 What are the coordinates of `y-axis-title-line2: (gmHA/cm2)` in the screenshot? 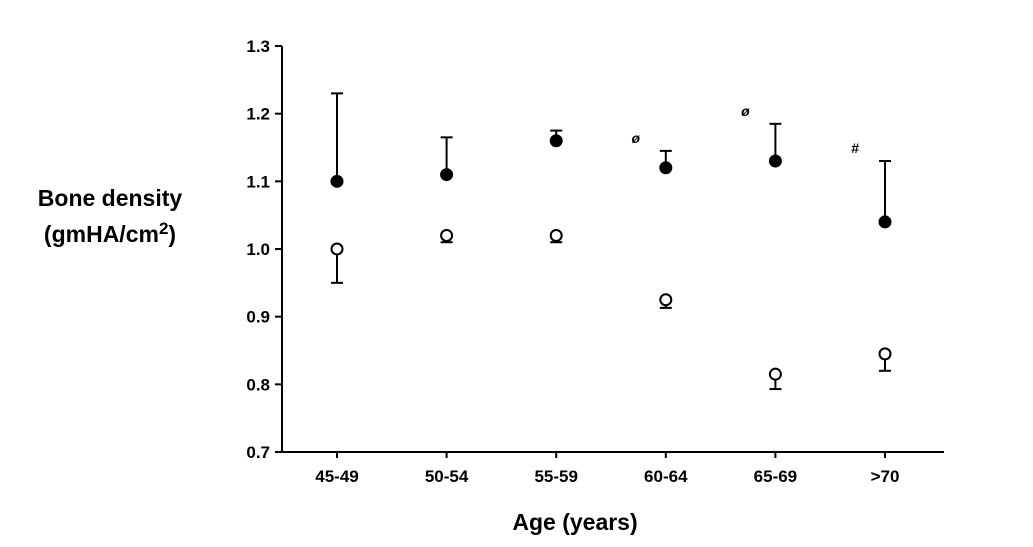 It's located at (110, 233).